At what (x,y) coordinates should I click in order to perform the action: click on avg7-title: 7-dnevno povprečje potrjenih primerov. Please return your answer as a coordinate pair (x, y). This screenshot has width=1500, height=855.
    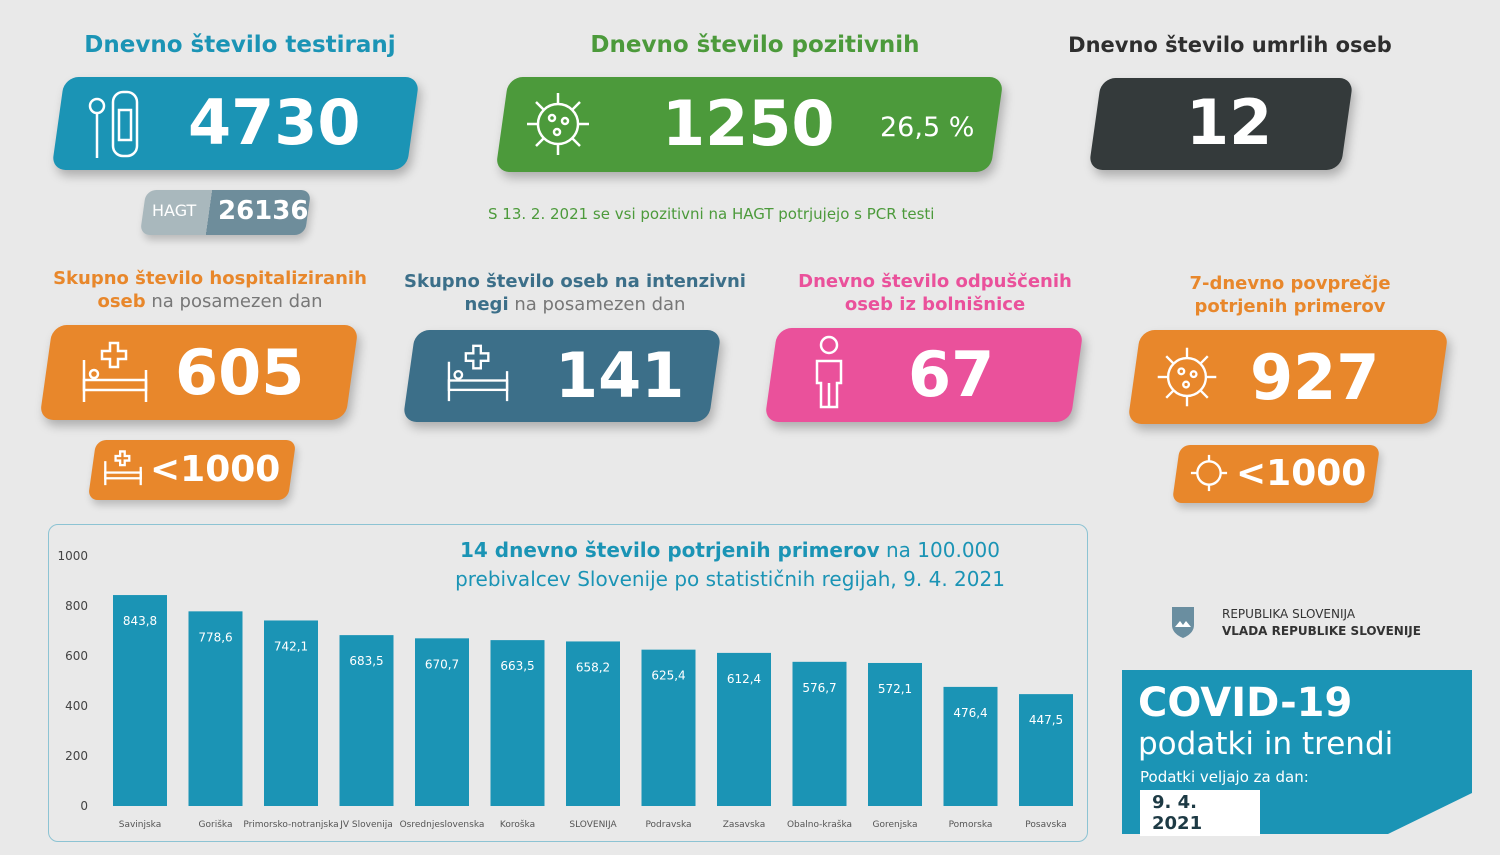
    Looking at the image, I should click on (1290, 295).